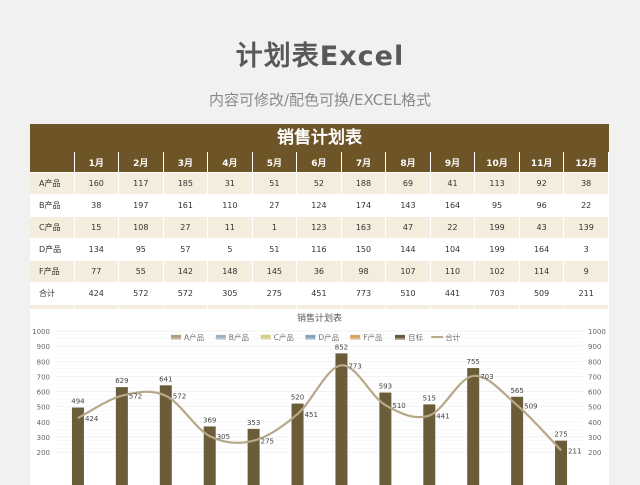  What do you see at coordinates (141, 162) in the screenshot?
I see `month-header: 2月` at bounding box center [141, 162].